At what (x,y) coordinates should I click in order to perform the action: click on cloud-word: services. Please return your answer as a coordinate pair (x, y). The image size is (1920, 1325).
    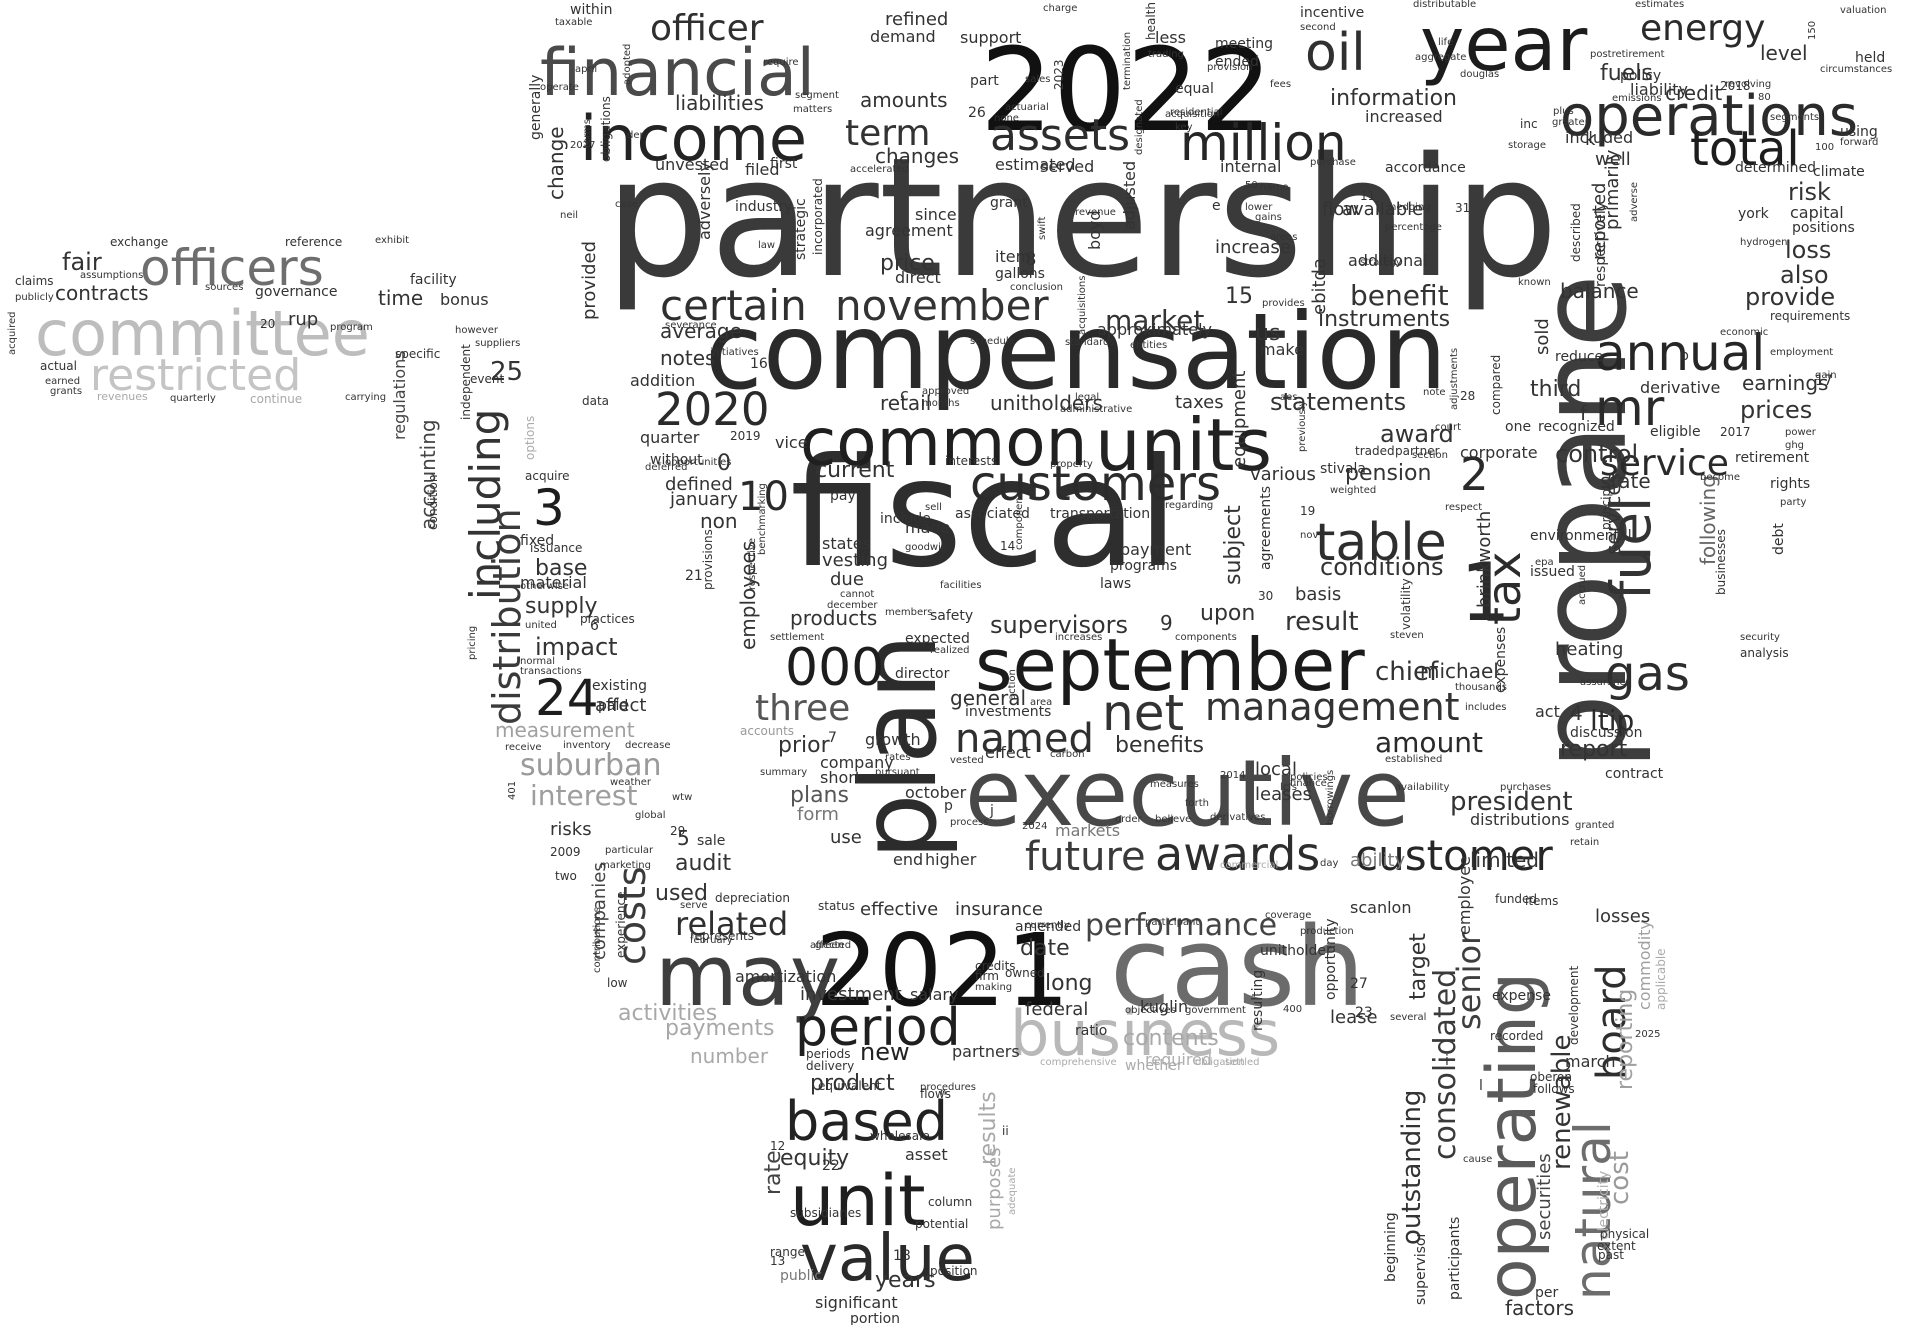
    Looking at the image, I should click on (1613, 514).